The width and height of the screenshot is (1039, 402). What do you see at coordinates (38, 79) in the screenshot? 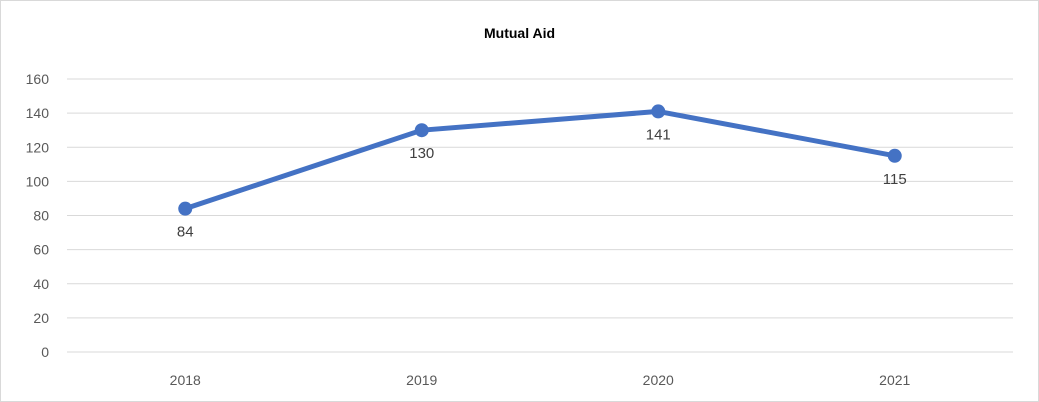
I see `y-tick-label: 160` at bounding box center [38, 79].